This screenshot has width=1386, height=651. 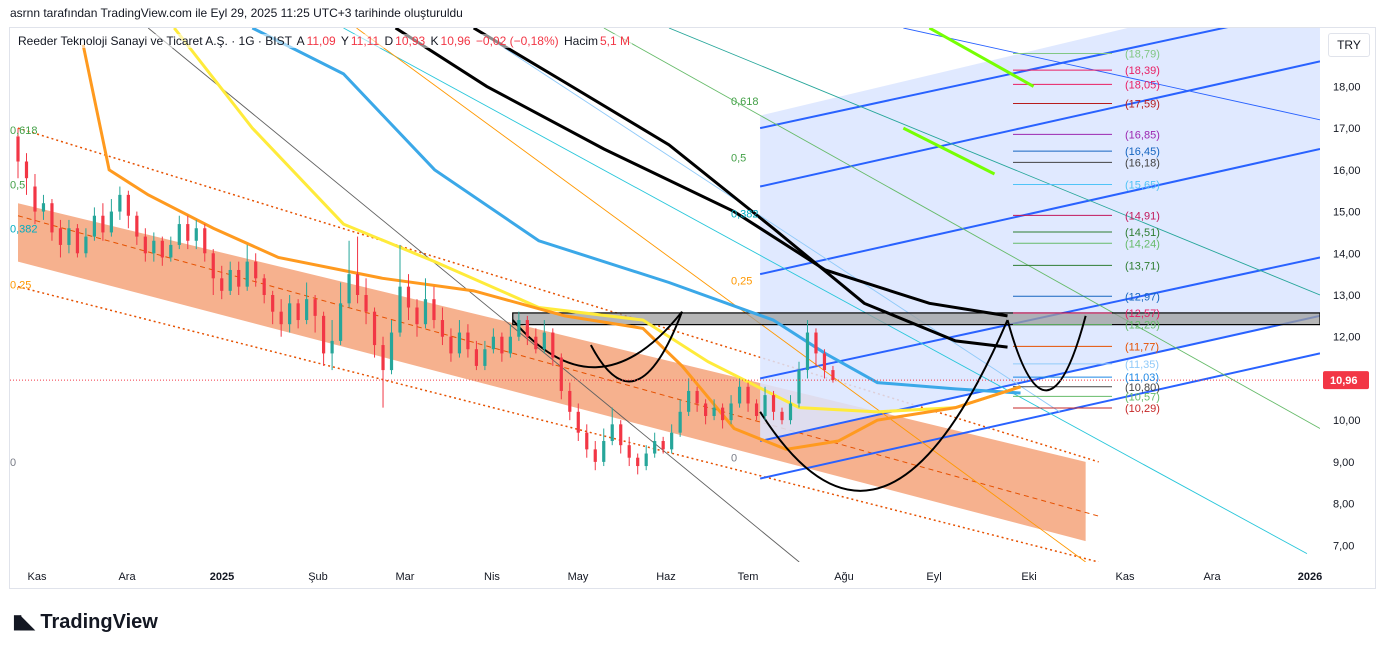 I want to click on price-axis-tick: 18,00, so click(x=1347, y=87).